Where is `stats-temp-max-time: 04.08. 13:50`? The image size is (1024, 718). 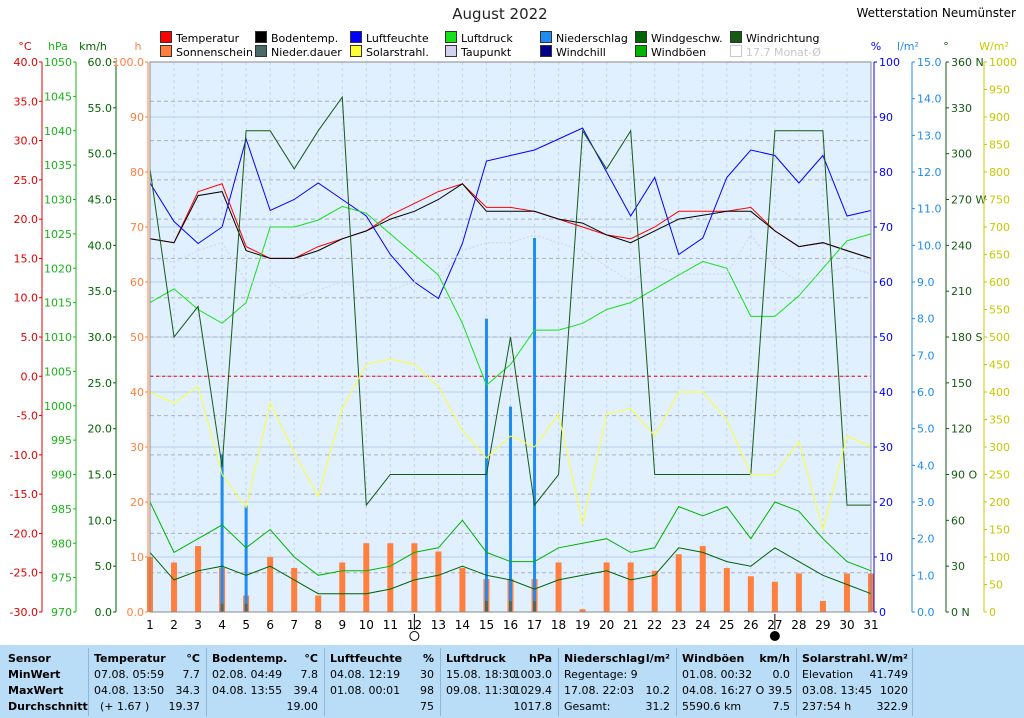 stats-temp-max-time: 04.08. 13:50 is located at coordinates (129, 690).